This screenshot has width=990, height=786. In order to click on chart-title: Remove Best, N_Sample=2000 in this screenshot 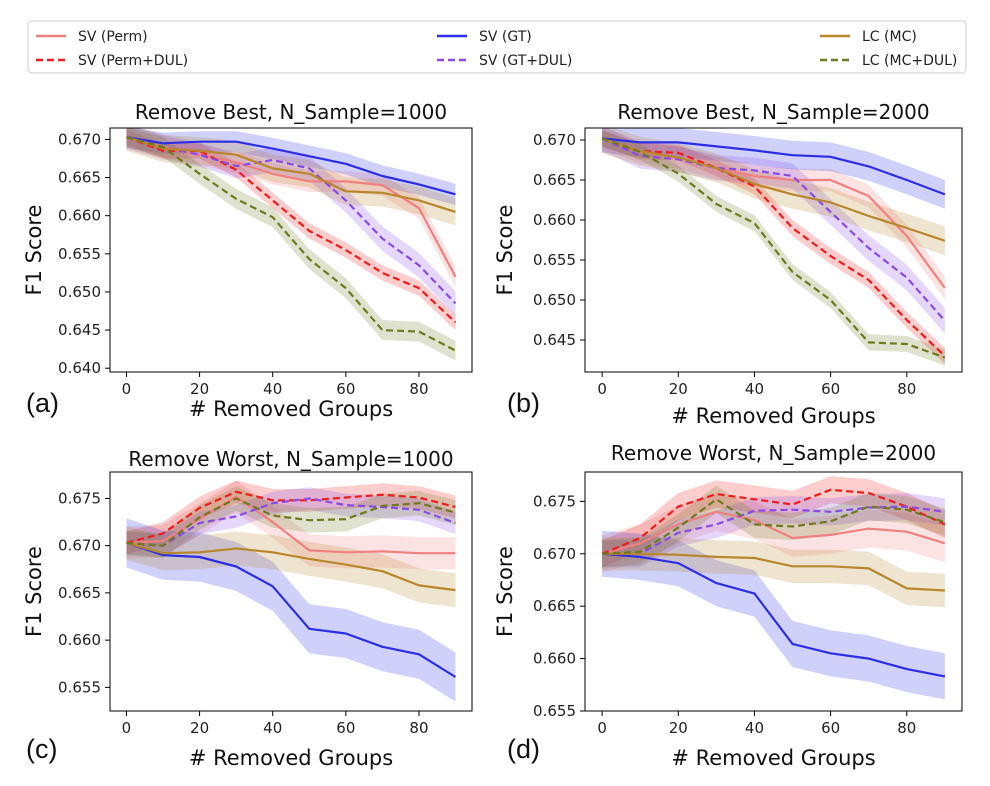, I will do `click(773, 112)`.